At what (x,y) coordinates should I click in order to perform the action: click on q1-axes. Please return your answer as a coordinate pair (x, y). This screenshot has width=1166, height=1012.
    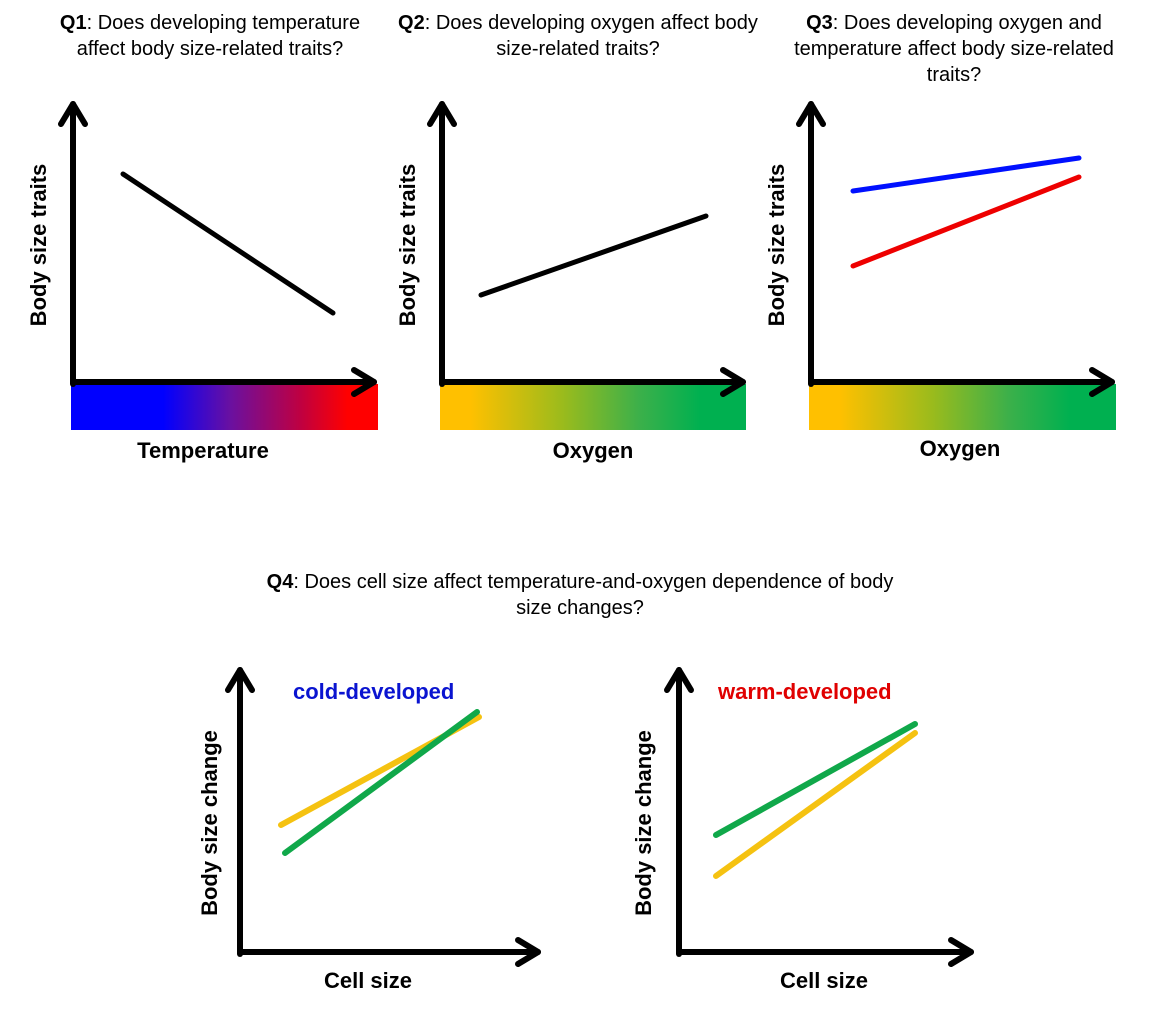
    Looking at the image, I should click on (217, 249).